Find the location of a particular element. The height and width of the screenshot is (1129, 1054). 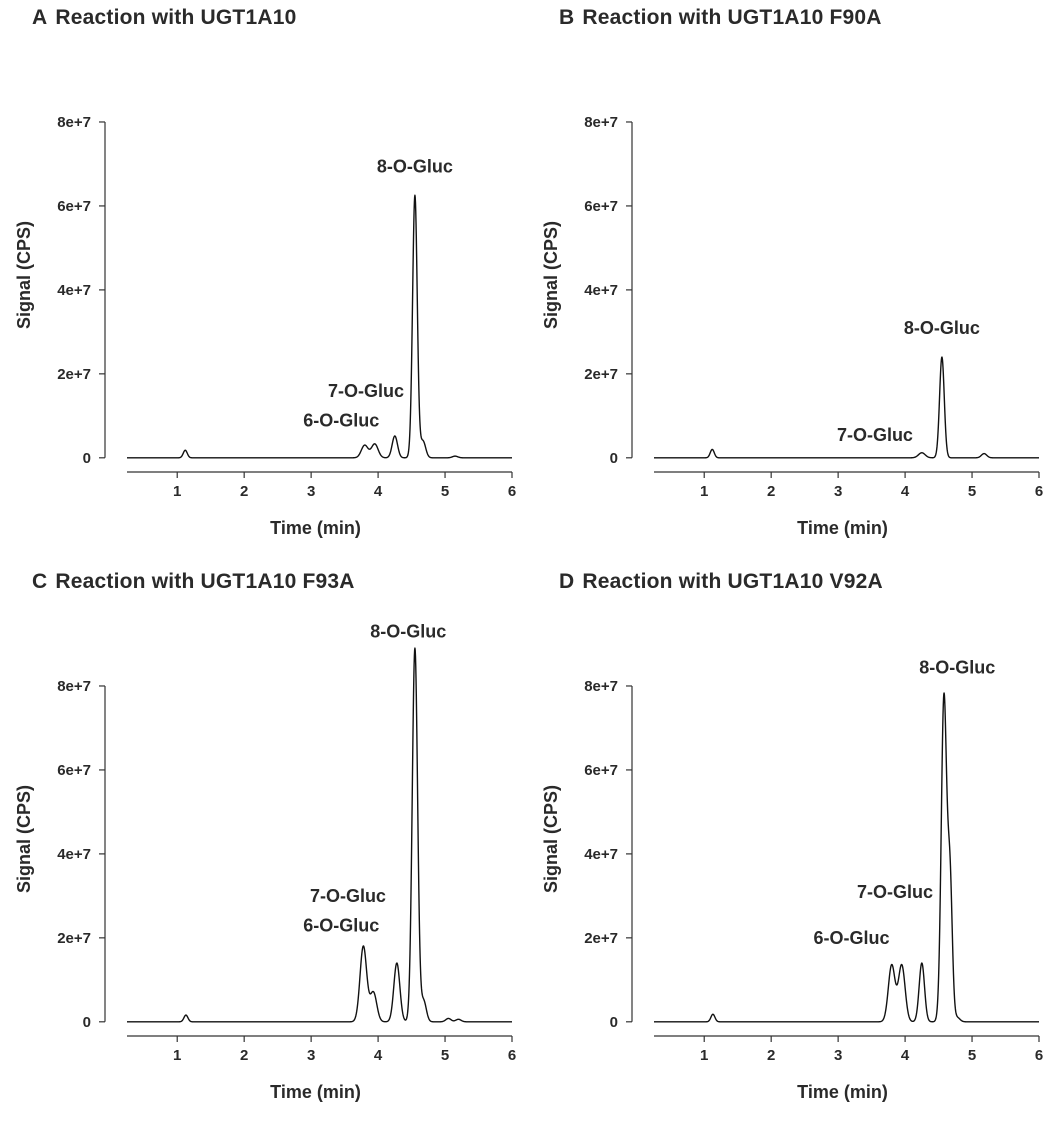

panel-title: C Reaction with UGT1A10 F93A is located at coordinates (193, 582).